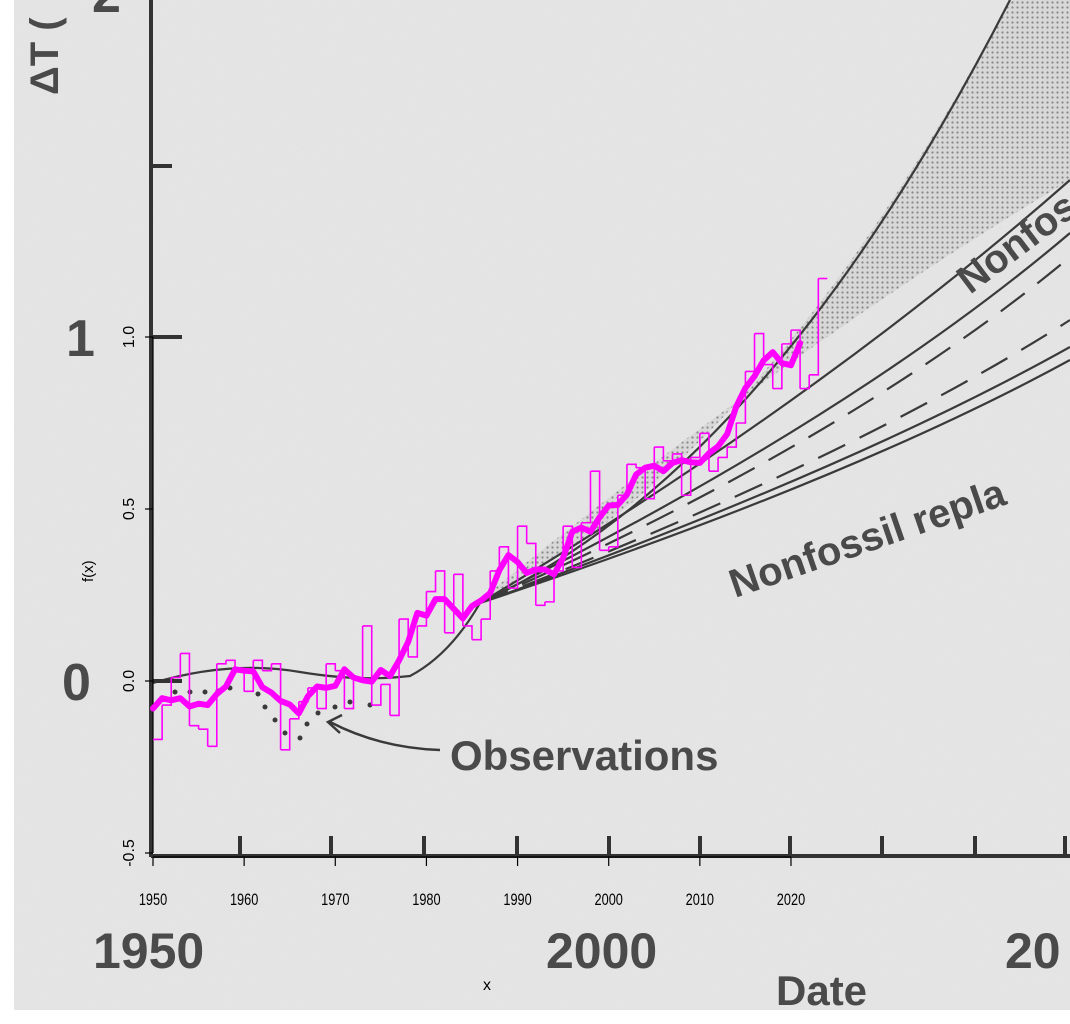  I want to click on obs-step-2011, so click(713, 464).